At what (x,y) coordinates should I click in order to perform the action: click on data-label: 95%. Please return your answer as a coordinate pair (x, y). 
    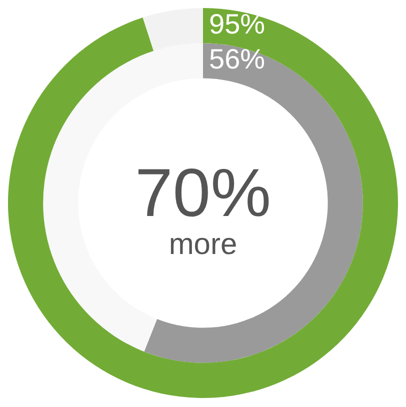
    Looking at the image, I should click on (237, 24).